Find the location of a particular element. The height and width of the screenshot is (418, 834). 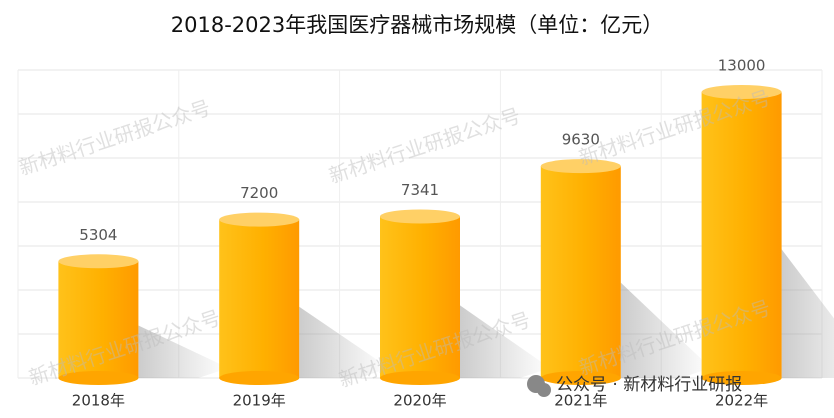

x-tick-label: 2018年 is located at coordinates (98, 401).